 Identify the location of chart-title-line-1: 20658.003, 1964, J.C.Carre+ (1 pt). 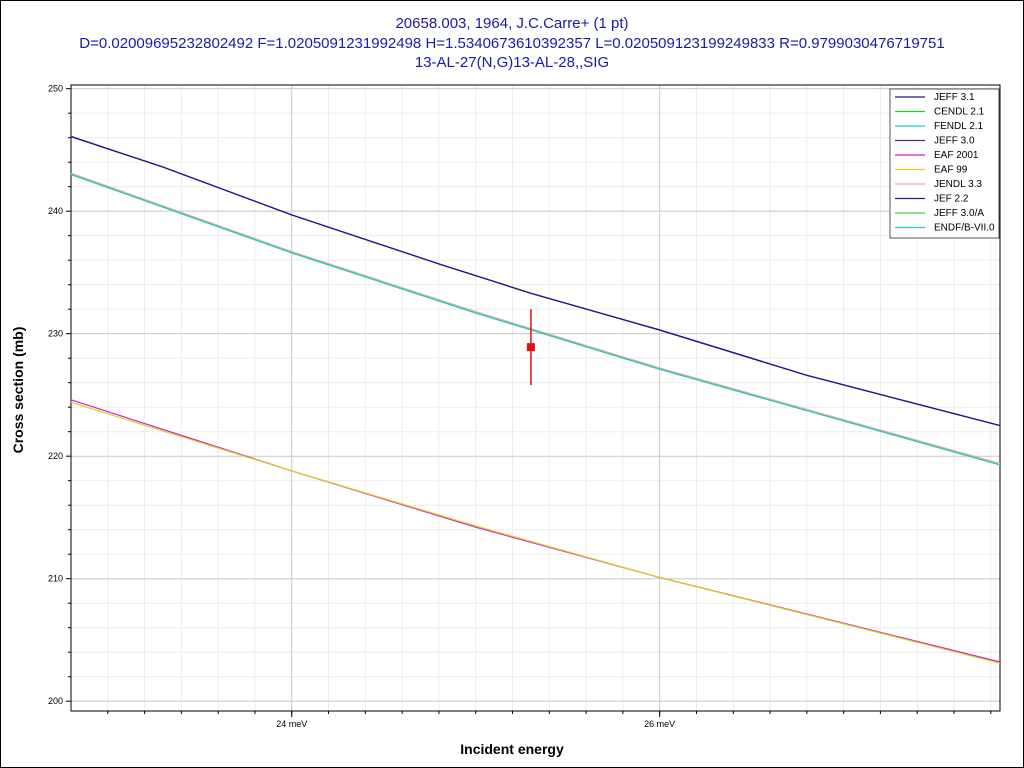
(512, 23).